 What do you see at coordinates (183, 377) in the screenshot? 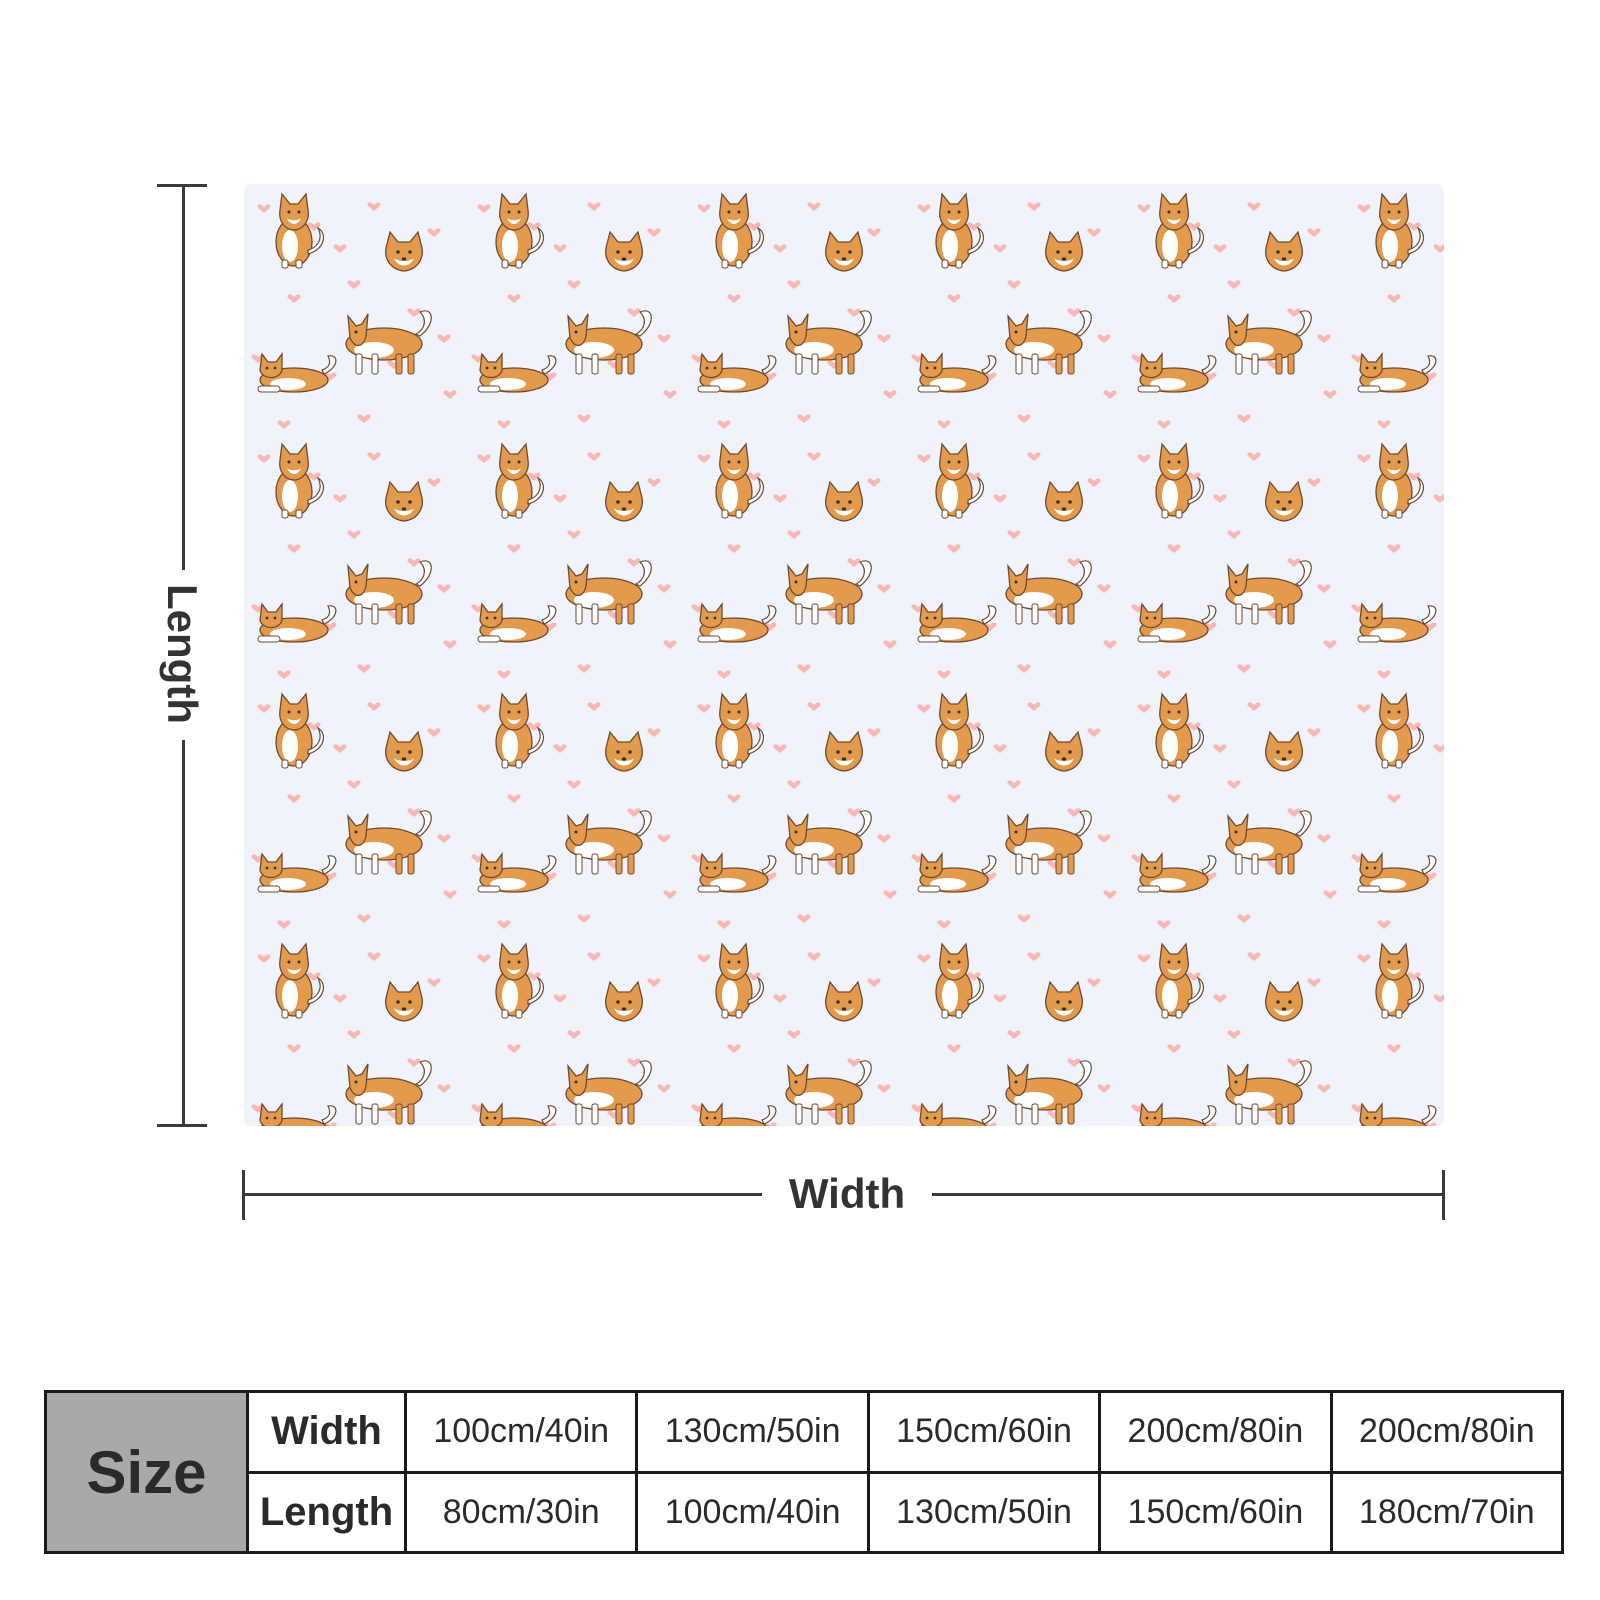
I see `length-line-top` at bounding box center [183, 377].